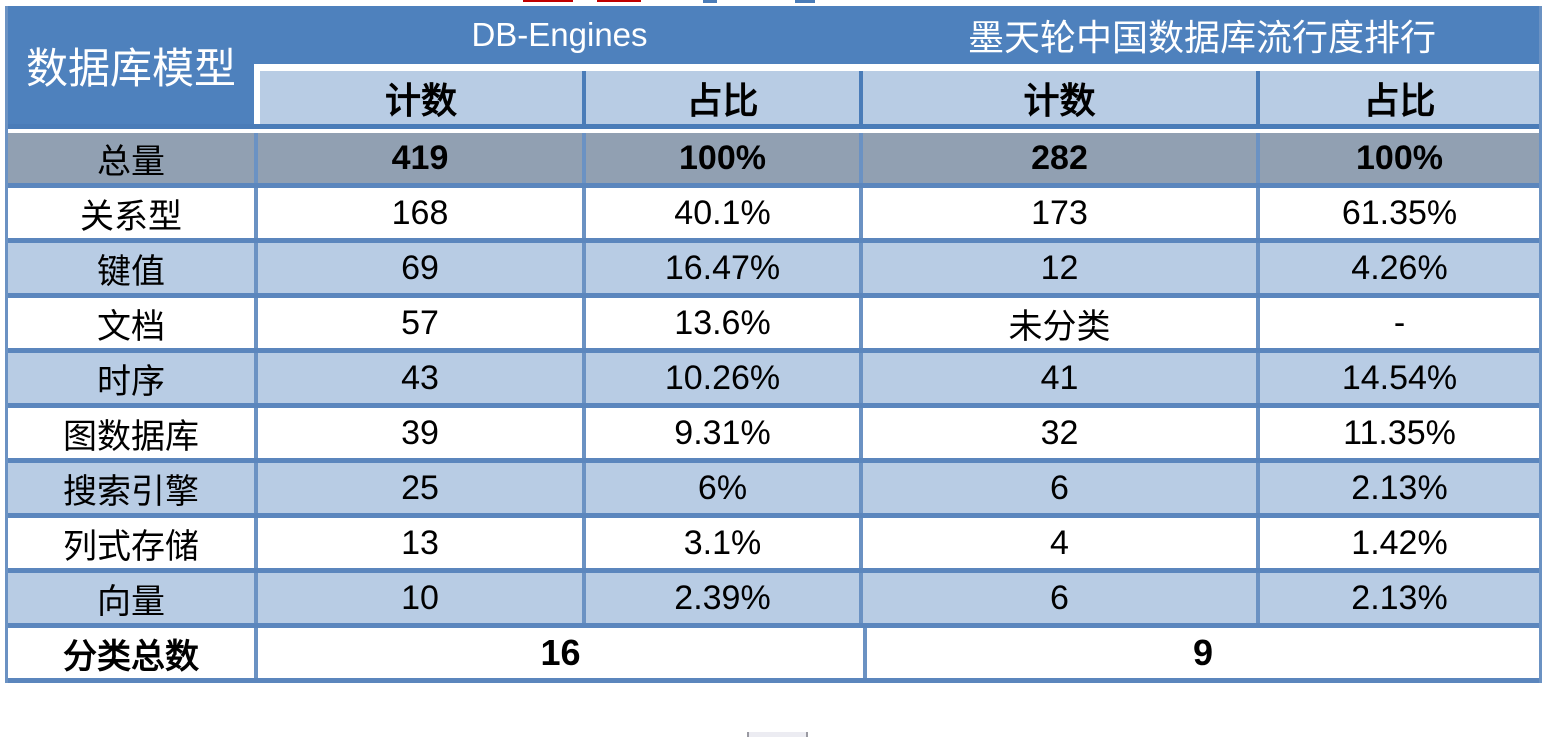 Image resolution: width=1547 pixels, height=738 pixels. What do you see at coordinates (131, 272) in the screenshot?
I see `row-label: 键值` at bounding box center [131, 272].